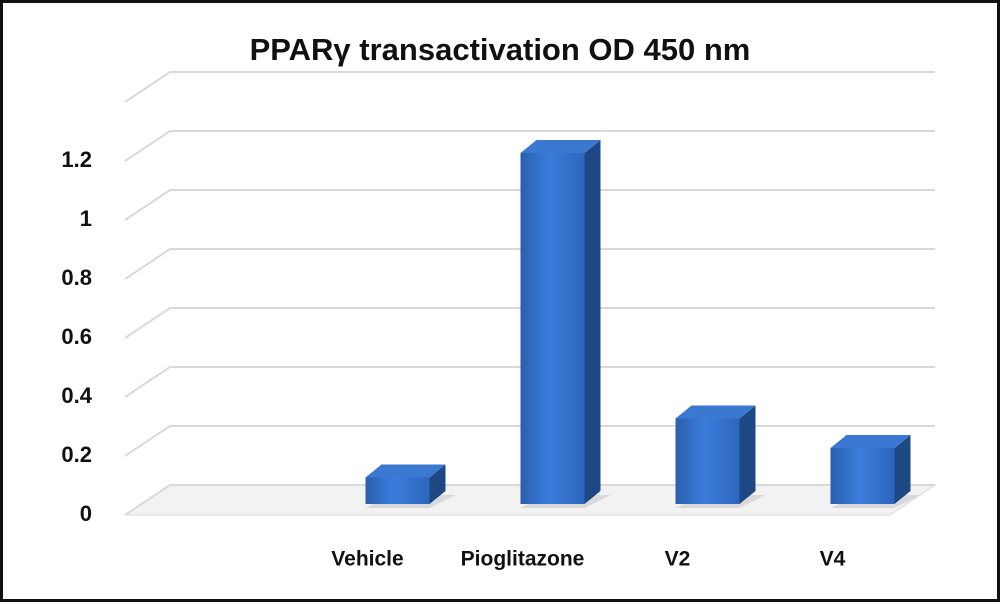 This screenshot has height=602, width=1000. I want to click on x-tick-label: V4, so click(833, 559).